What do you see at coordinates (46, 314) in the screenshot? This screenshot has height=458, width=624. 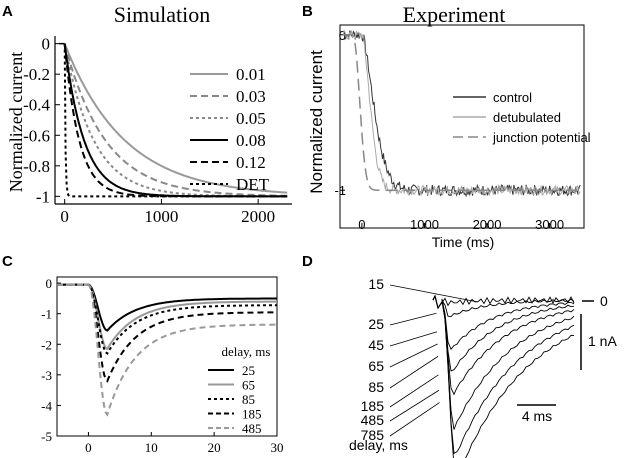 I see `panel-c-ytick-label: -1` at bounding box center [46, 314].